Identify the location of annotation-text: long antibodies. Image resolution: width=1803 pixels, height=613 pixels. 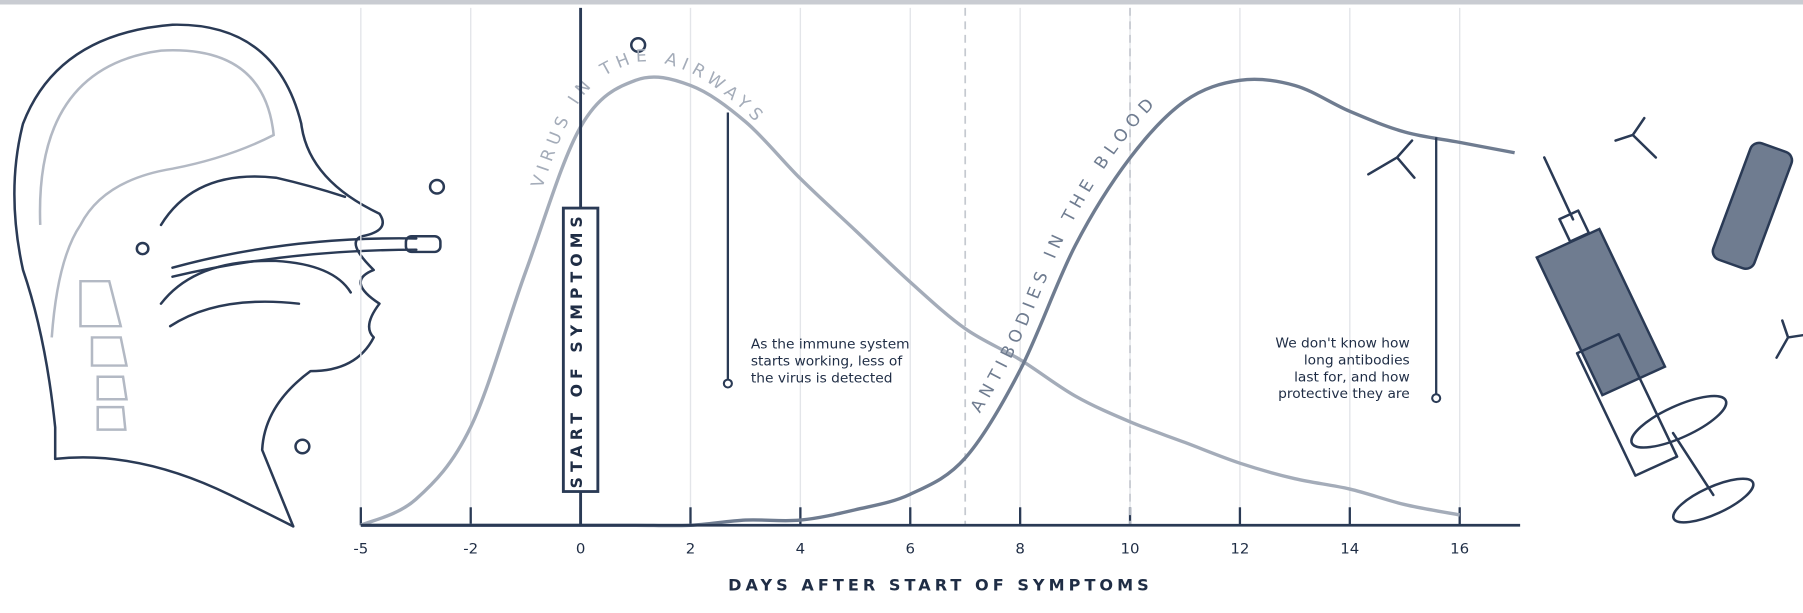
(1357, 361).